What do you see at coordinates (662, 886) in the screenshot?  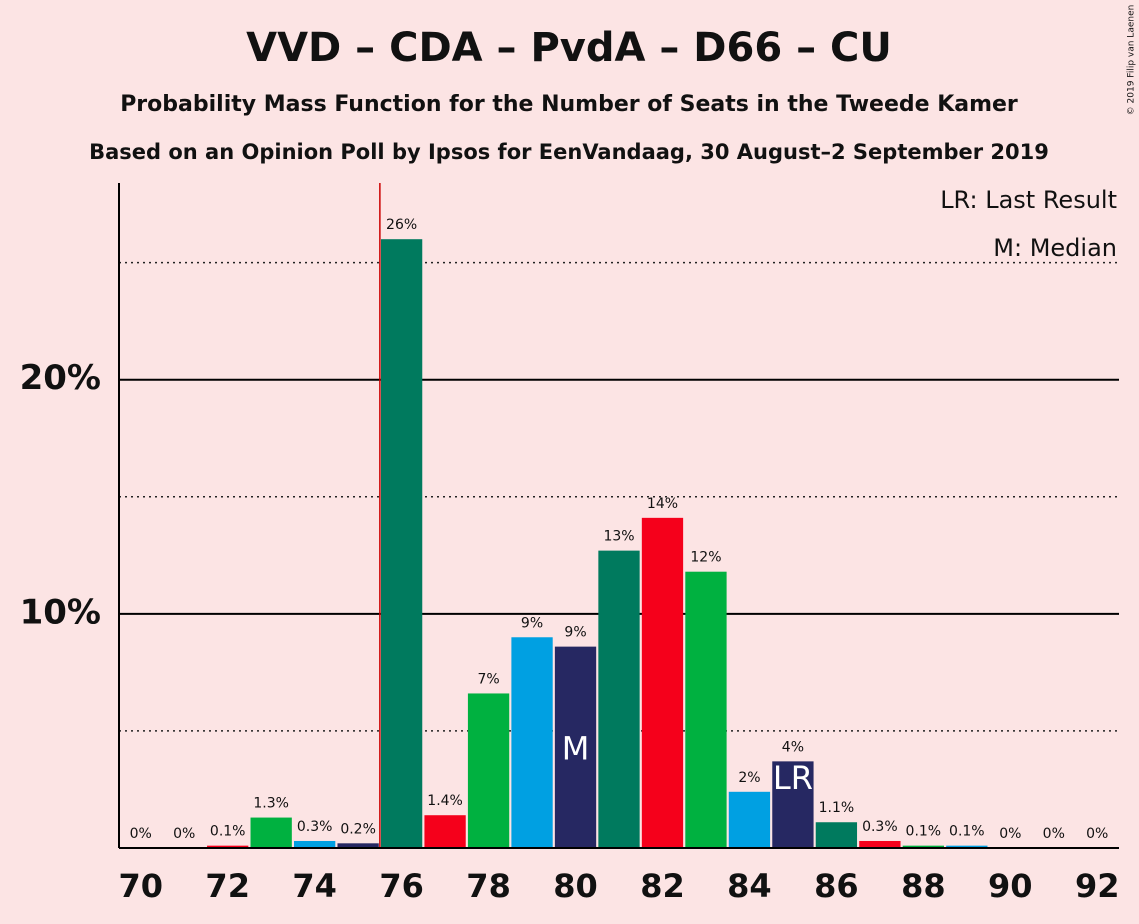 I see `x-tick-label: 82` at bounding box center [662, 886].